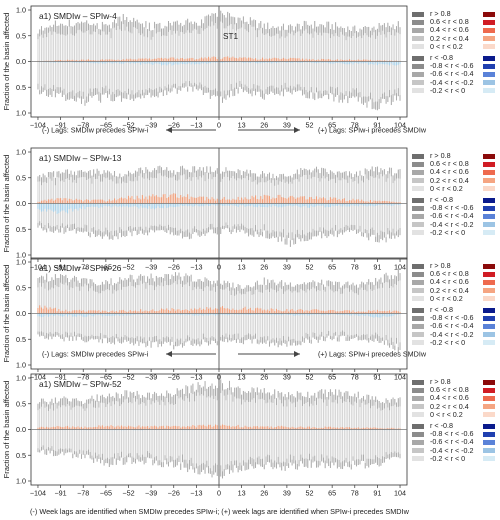 The height and width of the screenshot is (520, 500). What do you see at coordinates (230, 36) in the screenshot?
I see `panel-annotation: ST1` at bounding box center [230, 36].